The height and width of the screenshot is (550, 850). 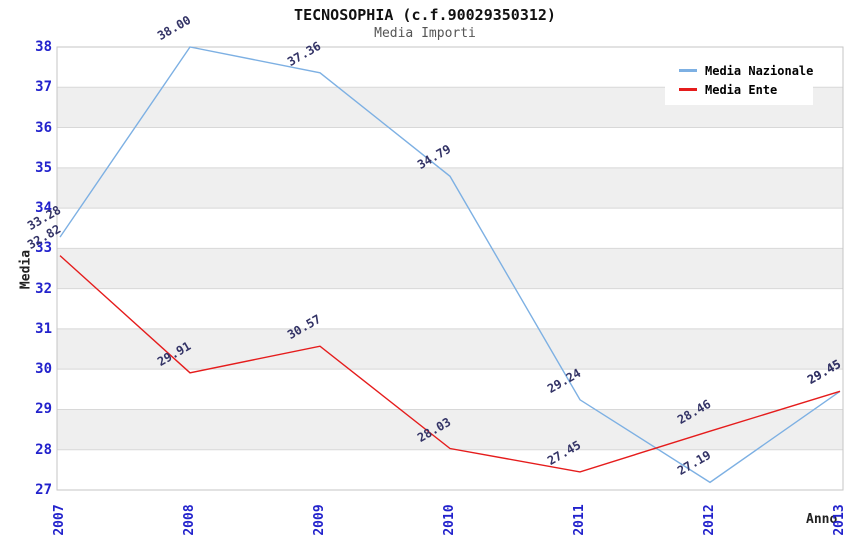 I want to click on y-tick-label: 32, so click(x=43, y=288).